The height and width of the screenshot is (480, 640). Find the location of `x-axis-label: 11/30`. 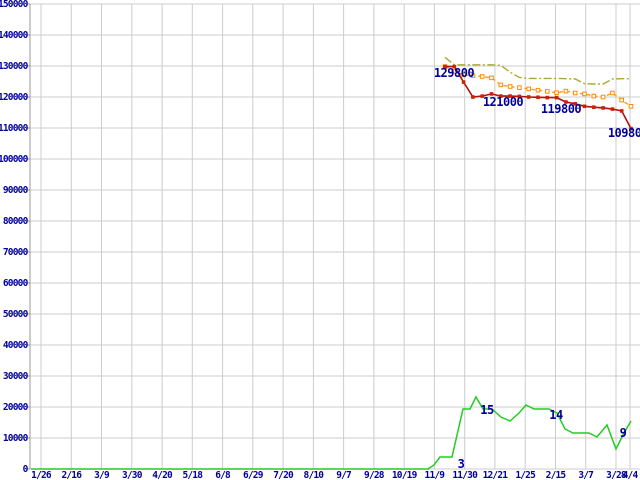

x-axis-label: 11/30 is located at coordinates (465, 475).